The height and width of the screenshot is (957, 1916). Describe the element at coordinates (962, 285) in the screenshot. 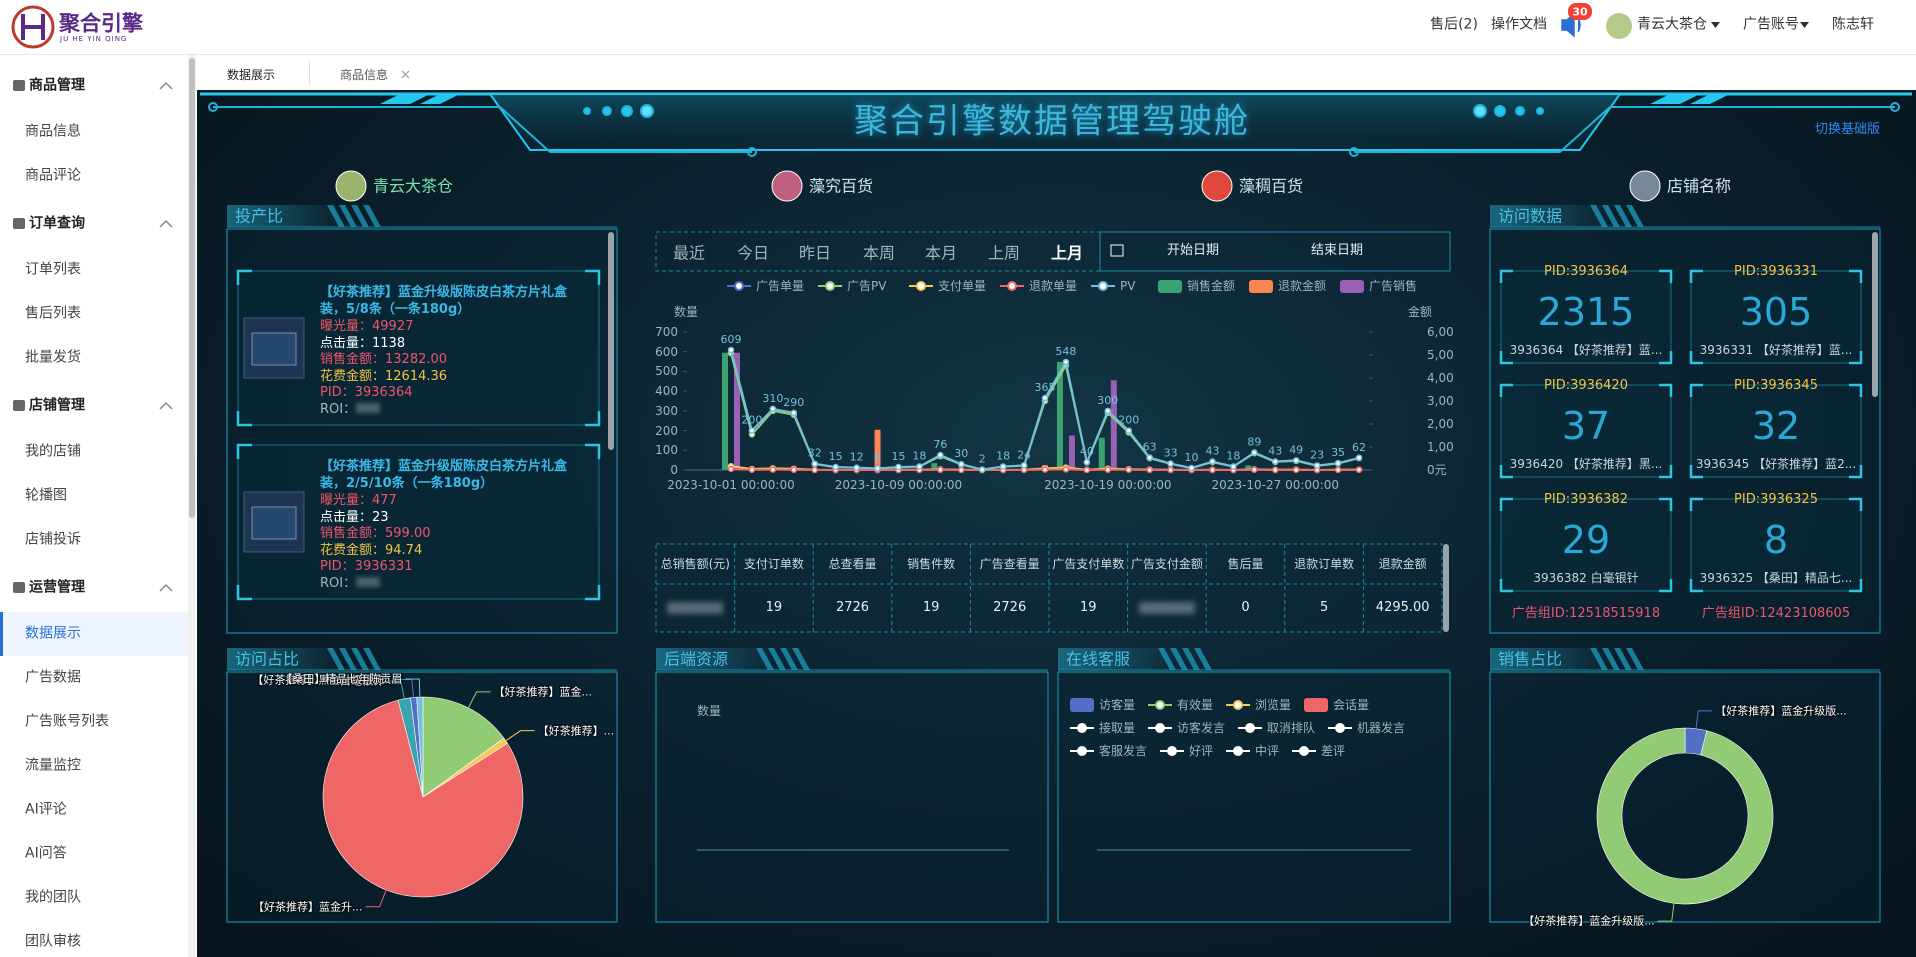

I see `legend-label: 支付单量` at that location.